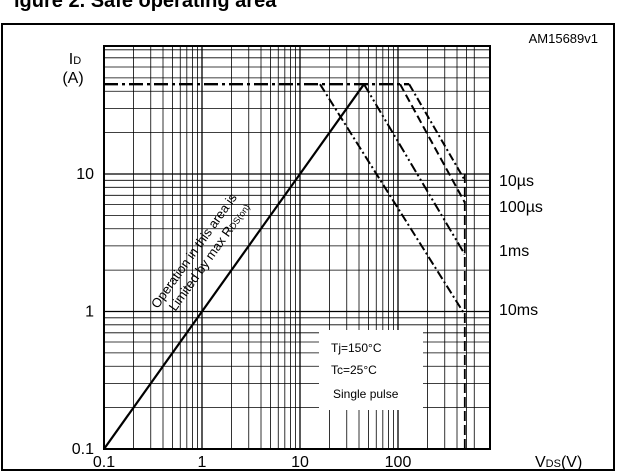 Image resolution: width=617 pixels, height=471 pixels. Describe the element at coordinates (104, 462) in the screenshot. I see `x-tick-label: 0.1` at that location.